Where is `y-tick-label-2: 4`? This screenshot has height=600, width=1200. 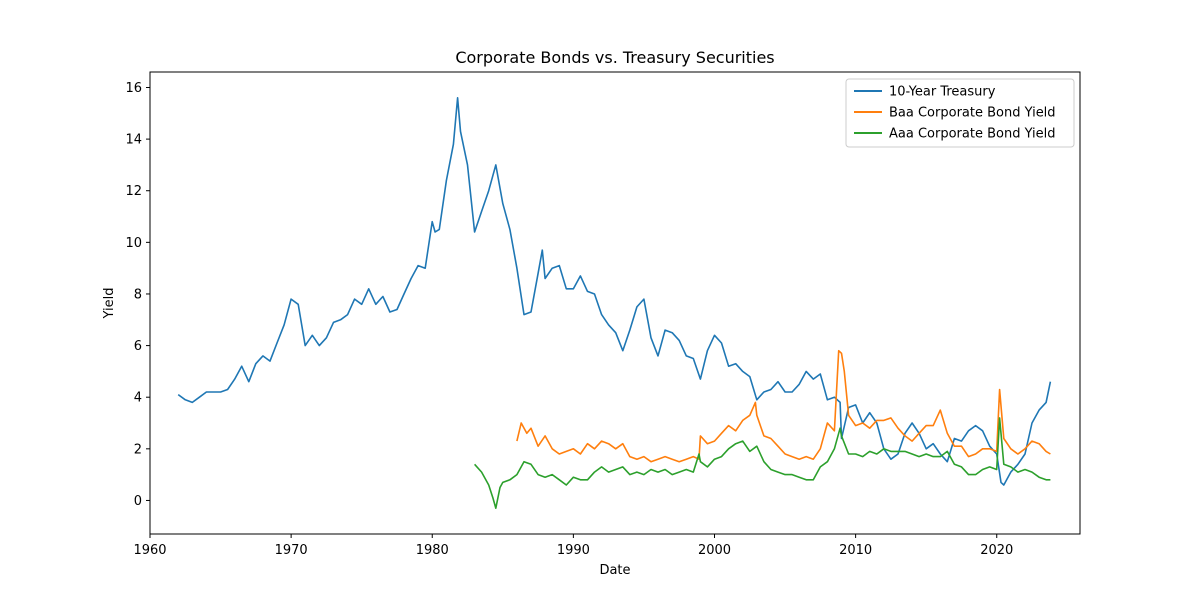 y-tick-label-2: 4 is located at coordinates (138, 398).